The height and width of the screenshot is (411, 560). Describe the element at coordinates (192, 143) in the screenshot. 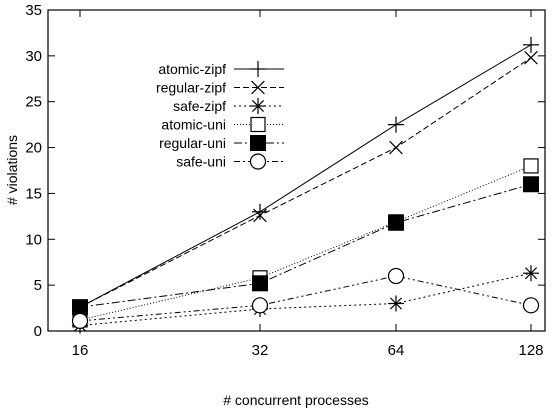

I see `legend-label: regular-uni` at that location.